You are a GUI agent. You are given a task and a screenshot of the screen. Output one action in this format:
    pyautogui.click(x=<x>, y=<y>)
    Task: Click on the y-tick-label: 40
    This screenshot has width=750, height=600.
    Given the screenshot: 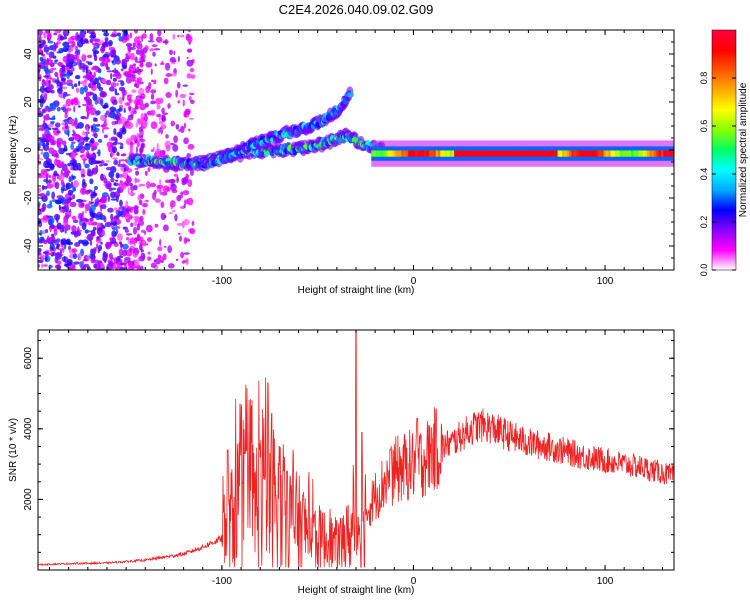 What is the action you would take?
    pyautogui.click(x=28, y=54)
    